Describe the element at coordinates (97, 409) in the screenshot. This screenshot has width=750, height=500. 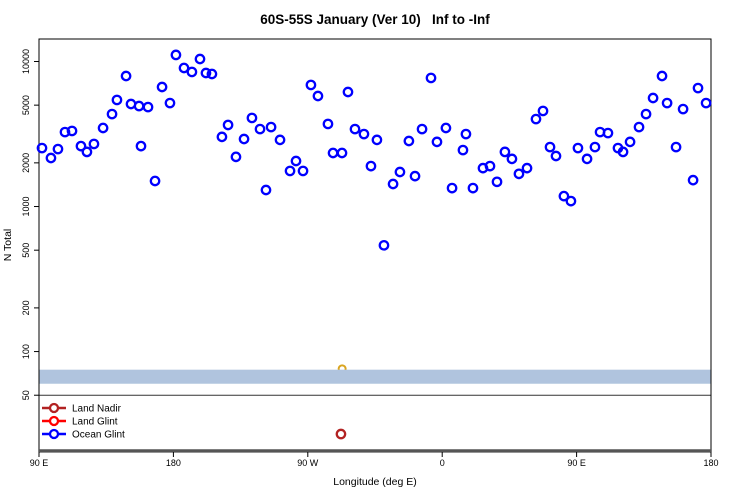
I see `legend-item-land-nadir-label: Land Nadir` at that location.